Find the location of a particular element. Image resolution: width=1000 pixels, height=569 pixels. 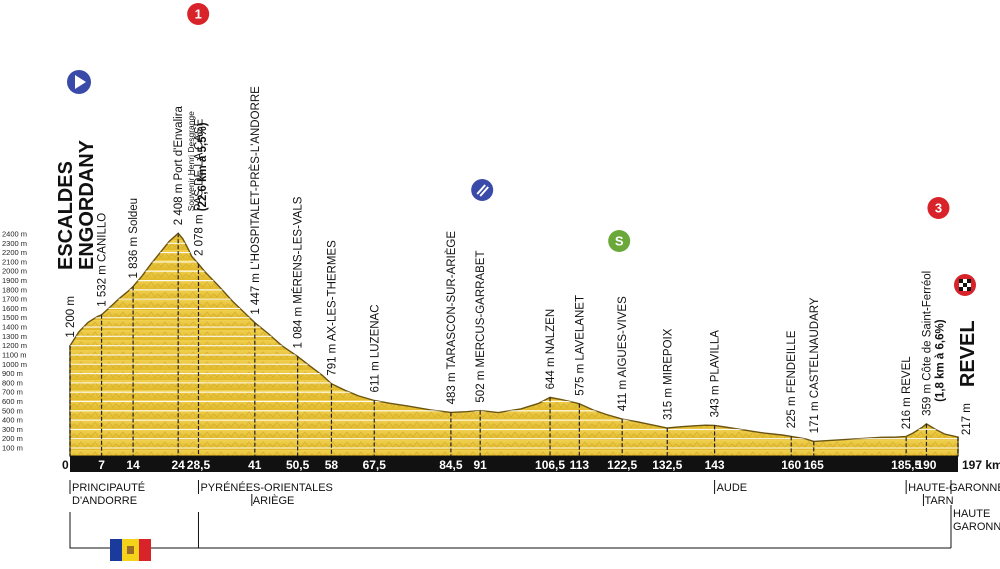

point-label: 1 084 m MÉRENS-LES-VALS is located at coordinates (298, 272).